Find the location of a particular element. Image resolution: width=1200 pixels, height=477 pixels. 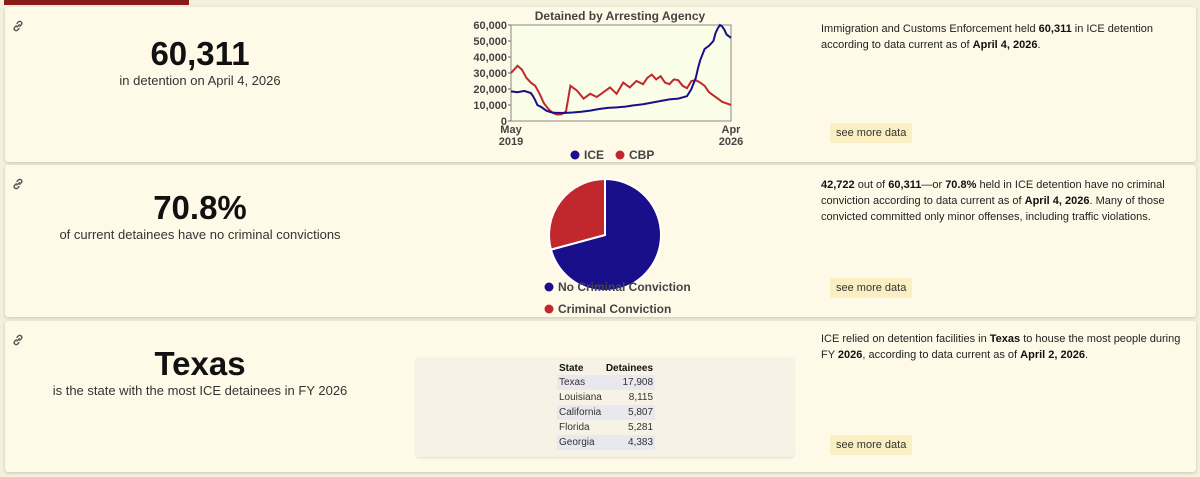

detainees-cell: 5,281 is located at coordinates (641, 427).